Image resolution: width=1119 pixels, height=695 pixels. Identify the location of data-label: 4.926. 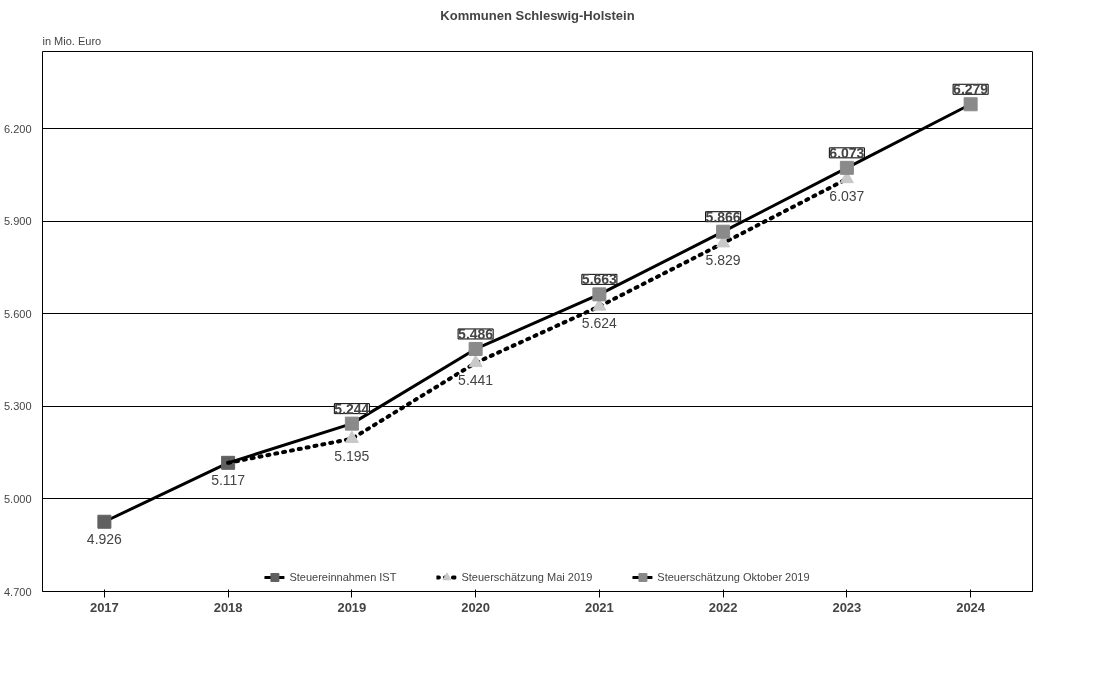
(104, 538).